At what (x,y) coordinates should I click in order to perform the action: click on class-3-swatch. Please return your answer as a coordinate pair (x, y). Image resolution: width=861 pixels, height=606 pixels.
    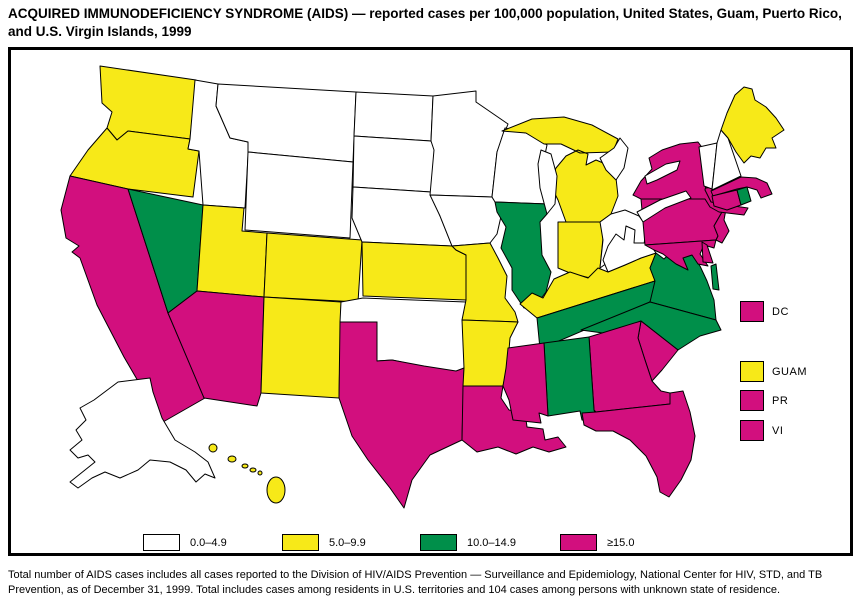
    Looking at the image, I should click on (438, 542).